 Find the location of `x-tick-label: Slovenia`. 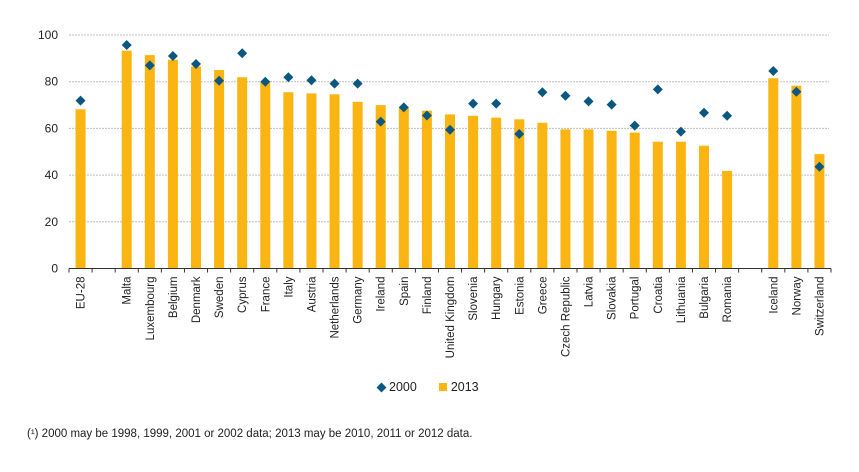

x-tick-label: Slovenia is located at coordinates (474, 298).